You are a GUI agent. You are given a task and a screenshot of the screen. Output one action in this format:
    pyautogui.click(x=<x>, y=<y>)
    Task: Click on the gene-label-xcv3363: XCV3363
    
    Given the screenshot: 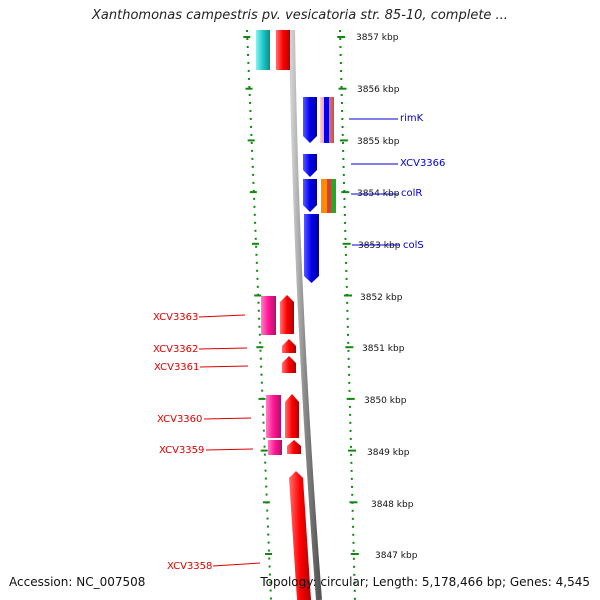 What is the action you would take?
    pyautogui.click(x=175, y=317)
    